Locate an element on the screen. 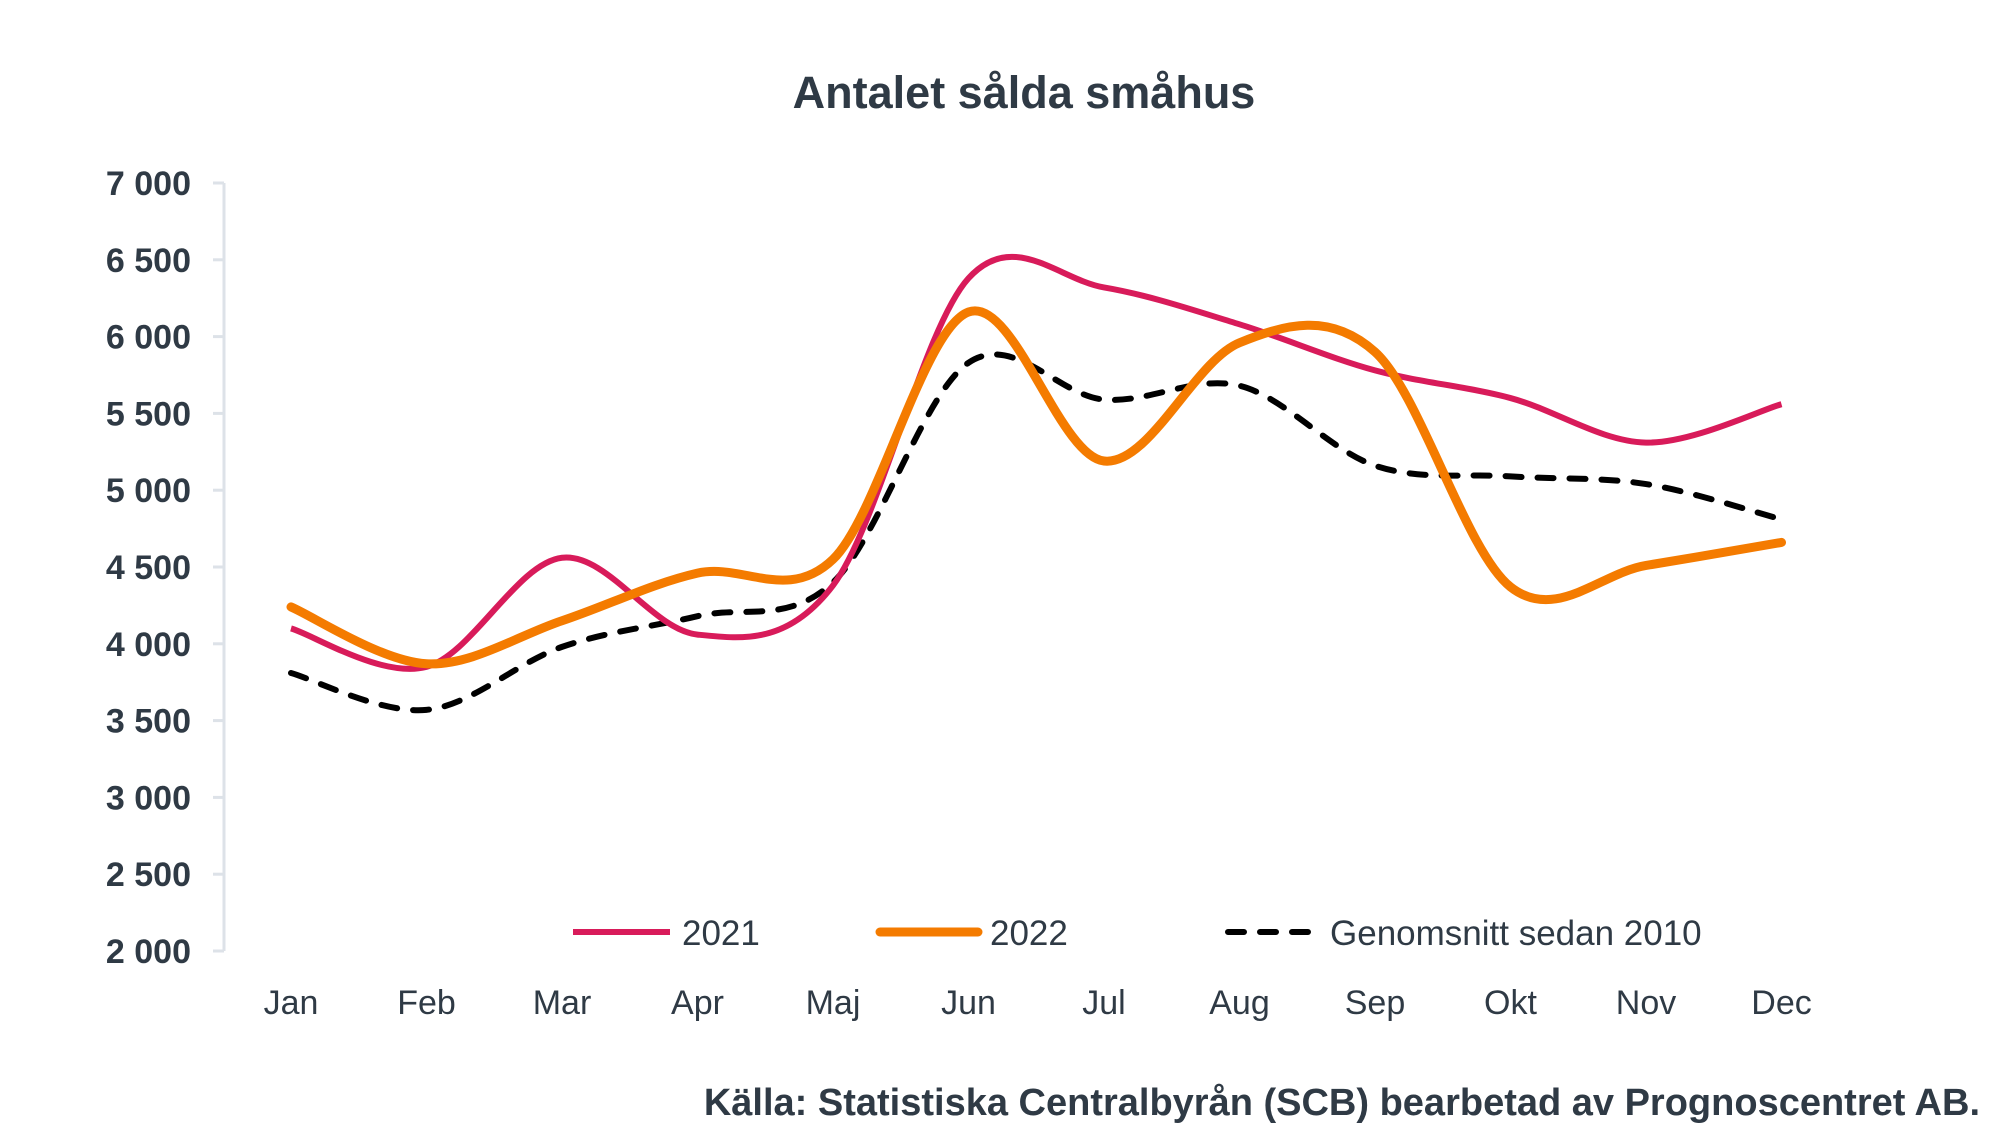 Image resolution: width=2000 pixels, height=1139 pixels. x-tick-label: Okt is located at coordinates (1510, 1003).